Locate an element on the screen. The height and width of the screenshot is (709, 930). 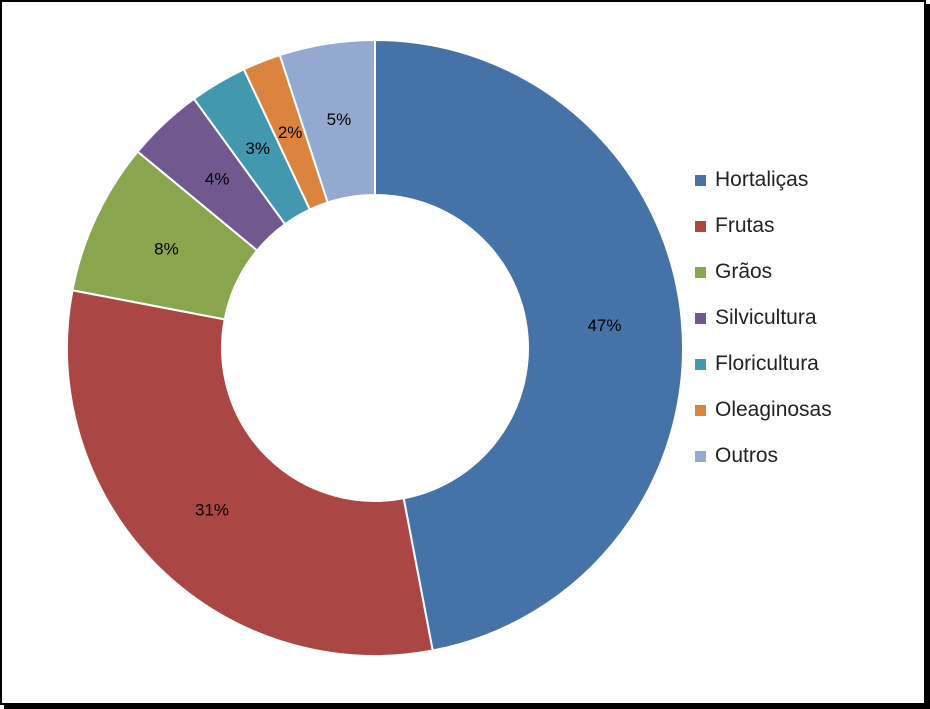
legend-label-2: Grãos is located at coordinates (744, 271).